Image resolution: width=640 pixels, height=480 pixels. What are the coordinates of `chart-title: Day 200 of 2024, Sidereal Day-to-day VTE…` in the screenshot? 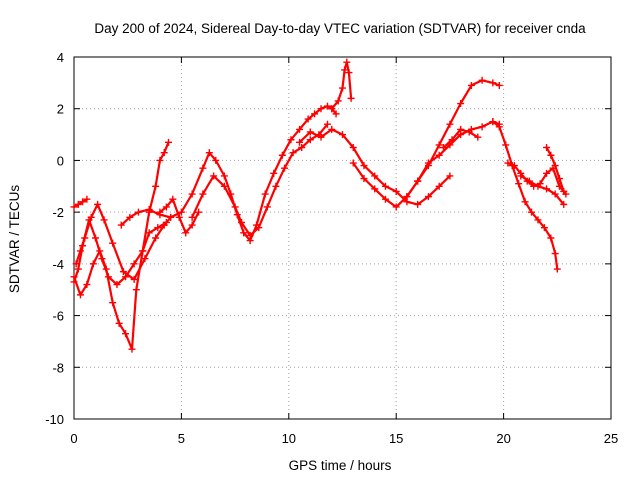 It's located at (340, 28).